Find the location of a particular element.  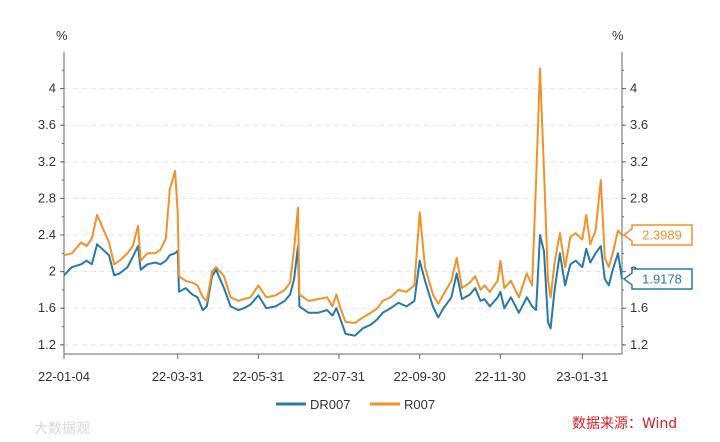

callout-box-r007 is located at coordinates (657, 235).